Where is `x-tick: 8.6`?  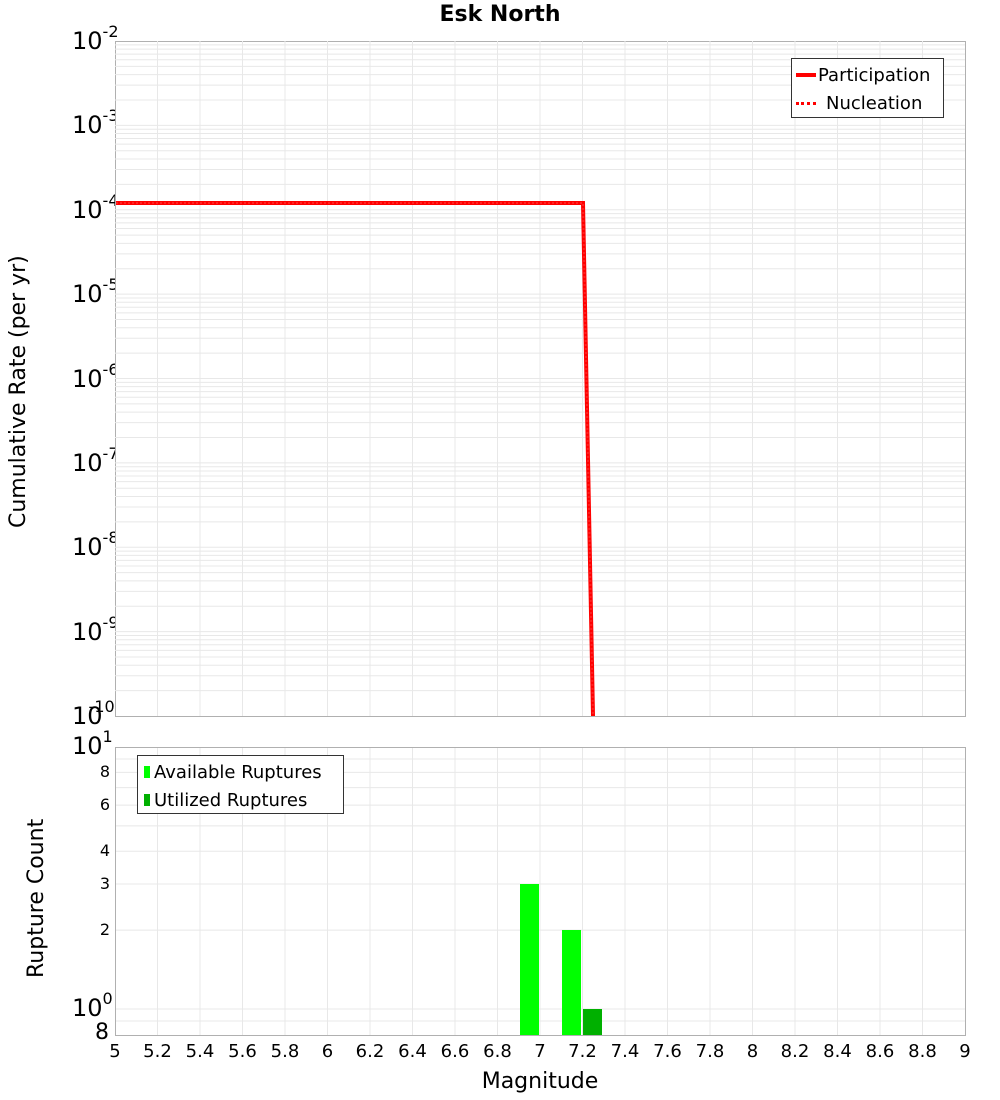 x-tick: 8.6 is located at coordinates (880, 1051).